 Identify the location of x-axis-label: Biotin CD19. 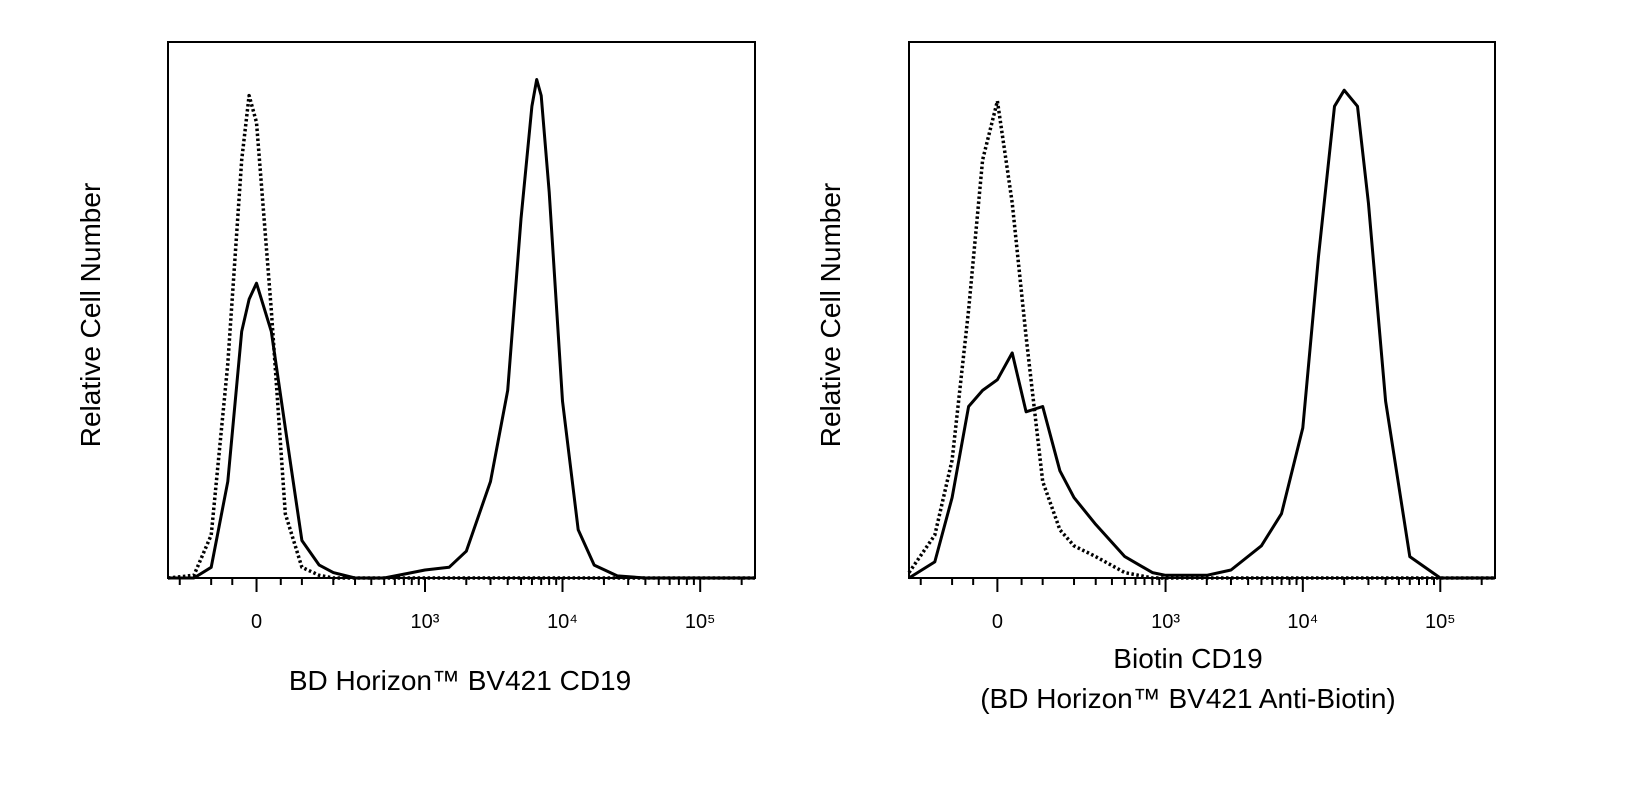
(1187, 658).